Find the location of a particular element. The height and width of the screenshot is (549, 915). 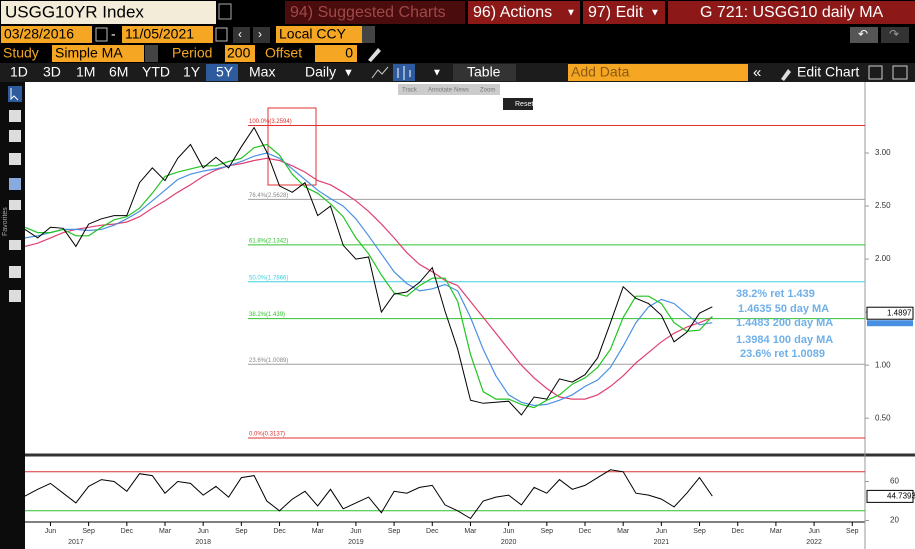

currency-dropdown is located at coordinates (368, 34).